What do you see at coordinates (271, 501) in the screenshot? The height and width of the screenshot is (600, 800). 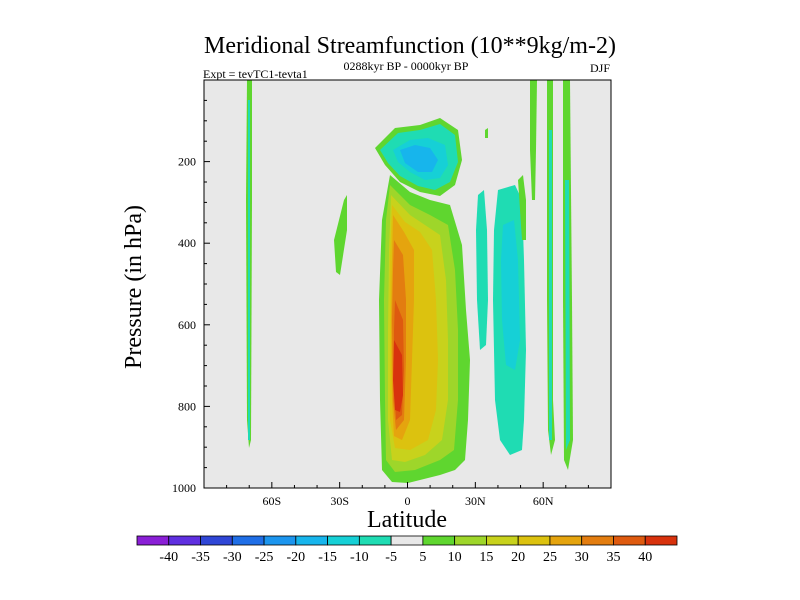 I see `x-tick-label: 60S` at bounding box center [271, 501].